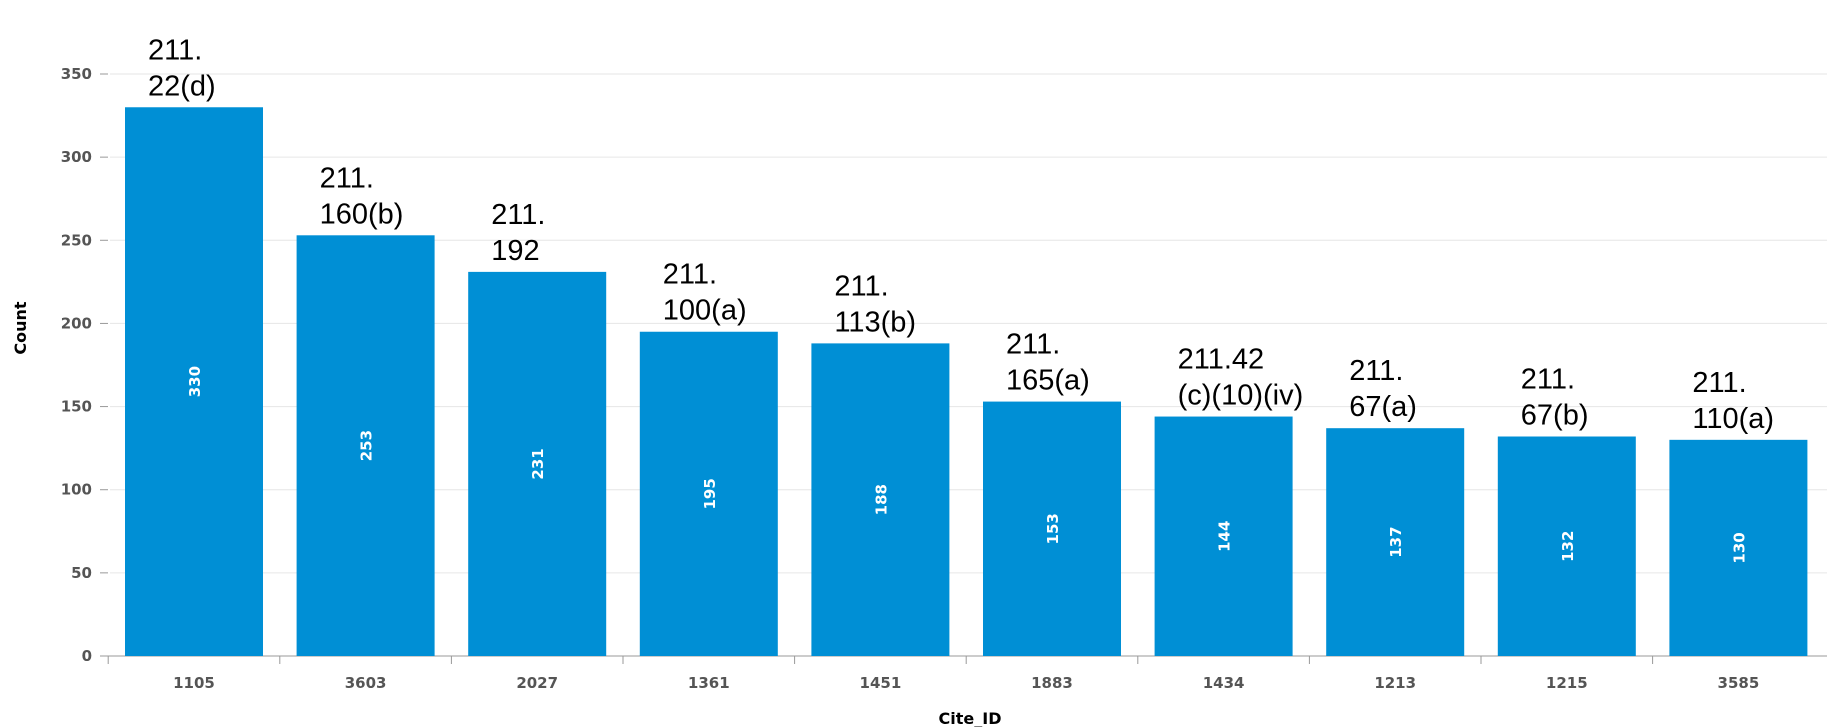 The width and height of the screenshot is (1827, 727). I want to click on bar-annotation-line2: 22(d), so click(182, 86).